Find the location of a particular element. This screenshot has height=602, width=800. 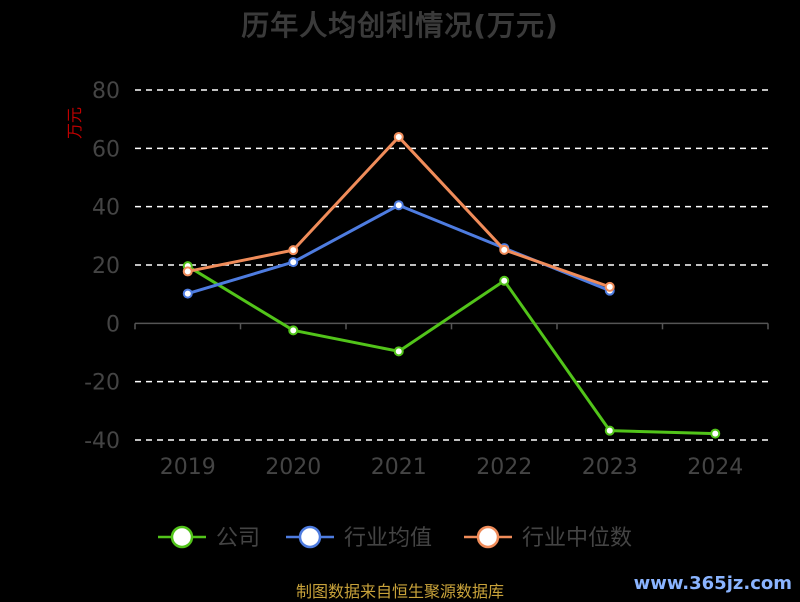

y-tick-label: 80 is located at coordinates (106, 91).